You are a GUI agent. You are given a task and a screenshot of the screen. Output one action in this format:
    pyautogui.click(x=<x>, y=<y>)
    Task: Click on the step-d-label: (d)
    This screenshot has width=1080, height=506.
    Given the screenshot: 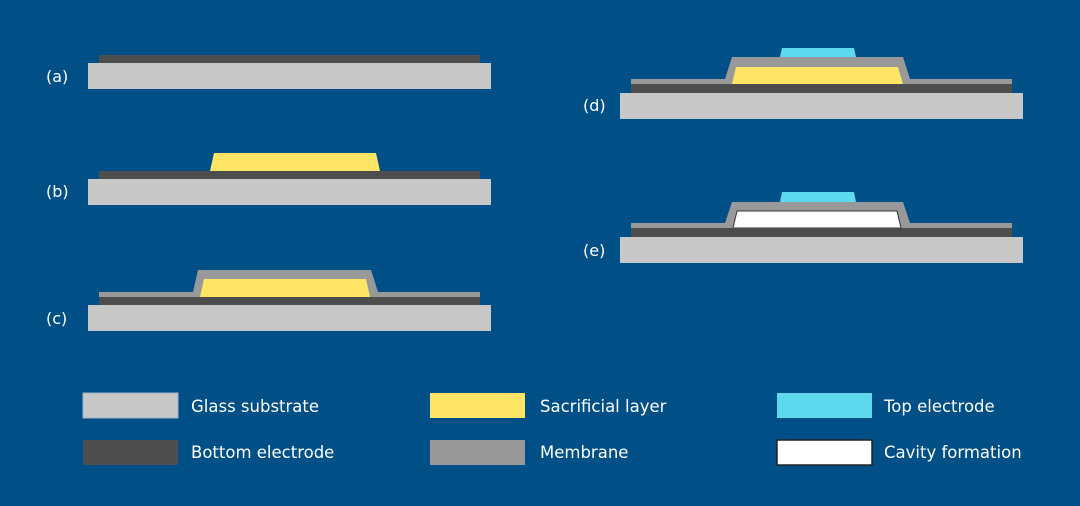 What is the action you would take?
    pyautogui.click(x=594, y=105)
    